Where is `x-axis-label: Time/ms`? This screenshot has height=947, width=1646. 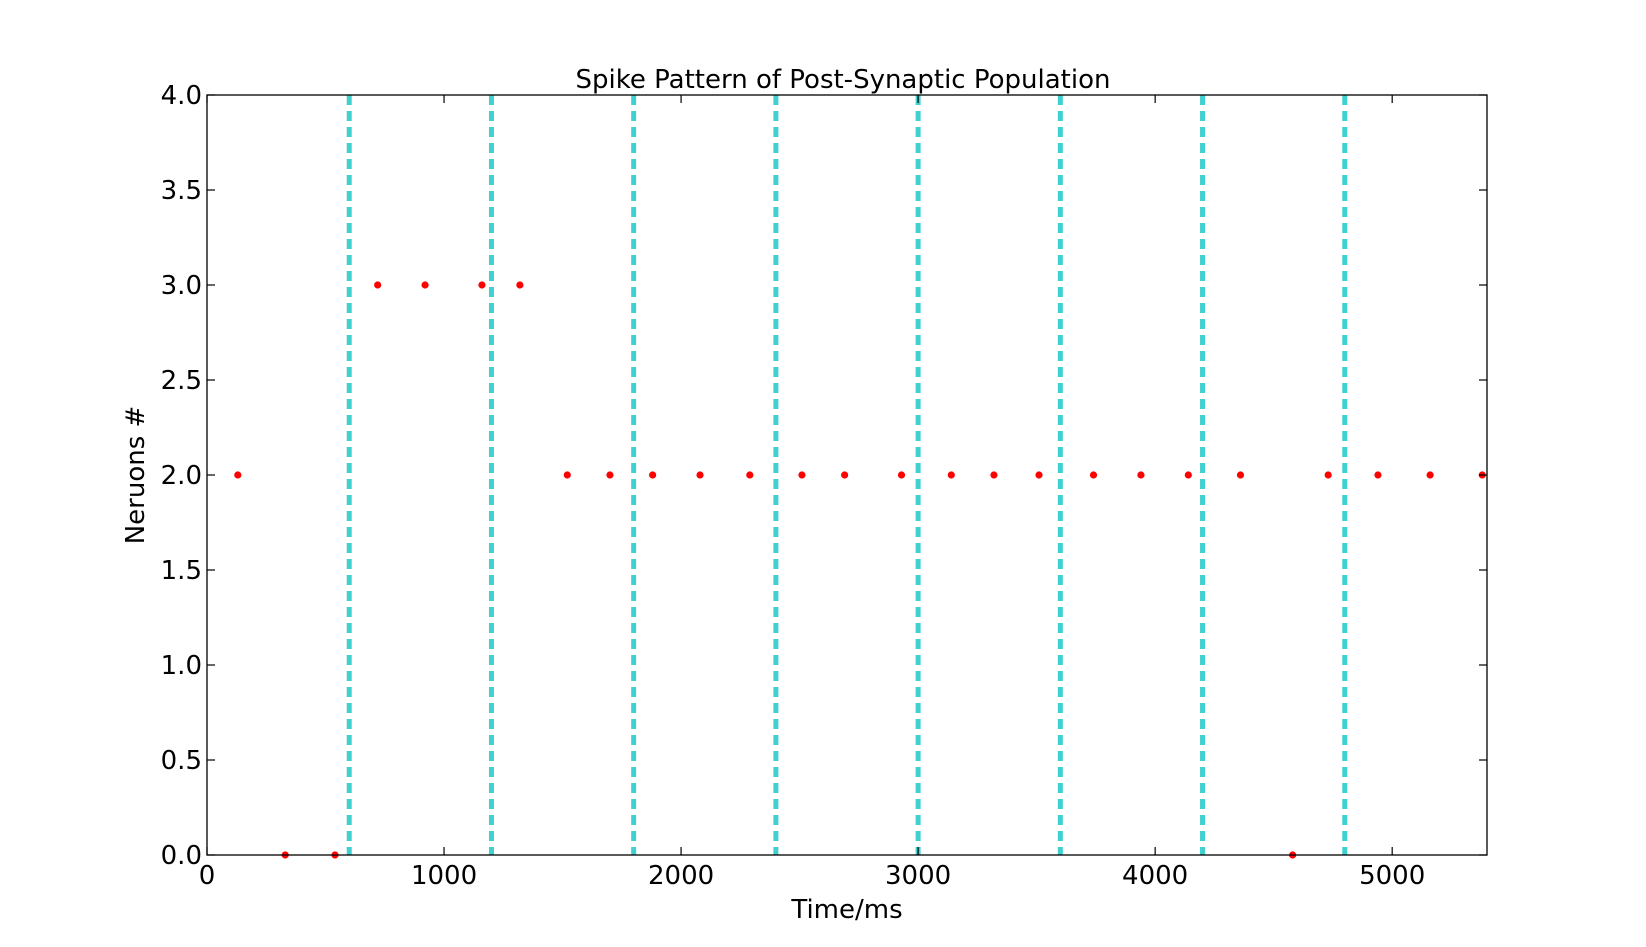 x-axis-label: Time/ms is located at coordinates (846, 910).